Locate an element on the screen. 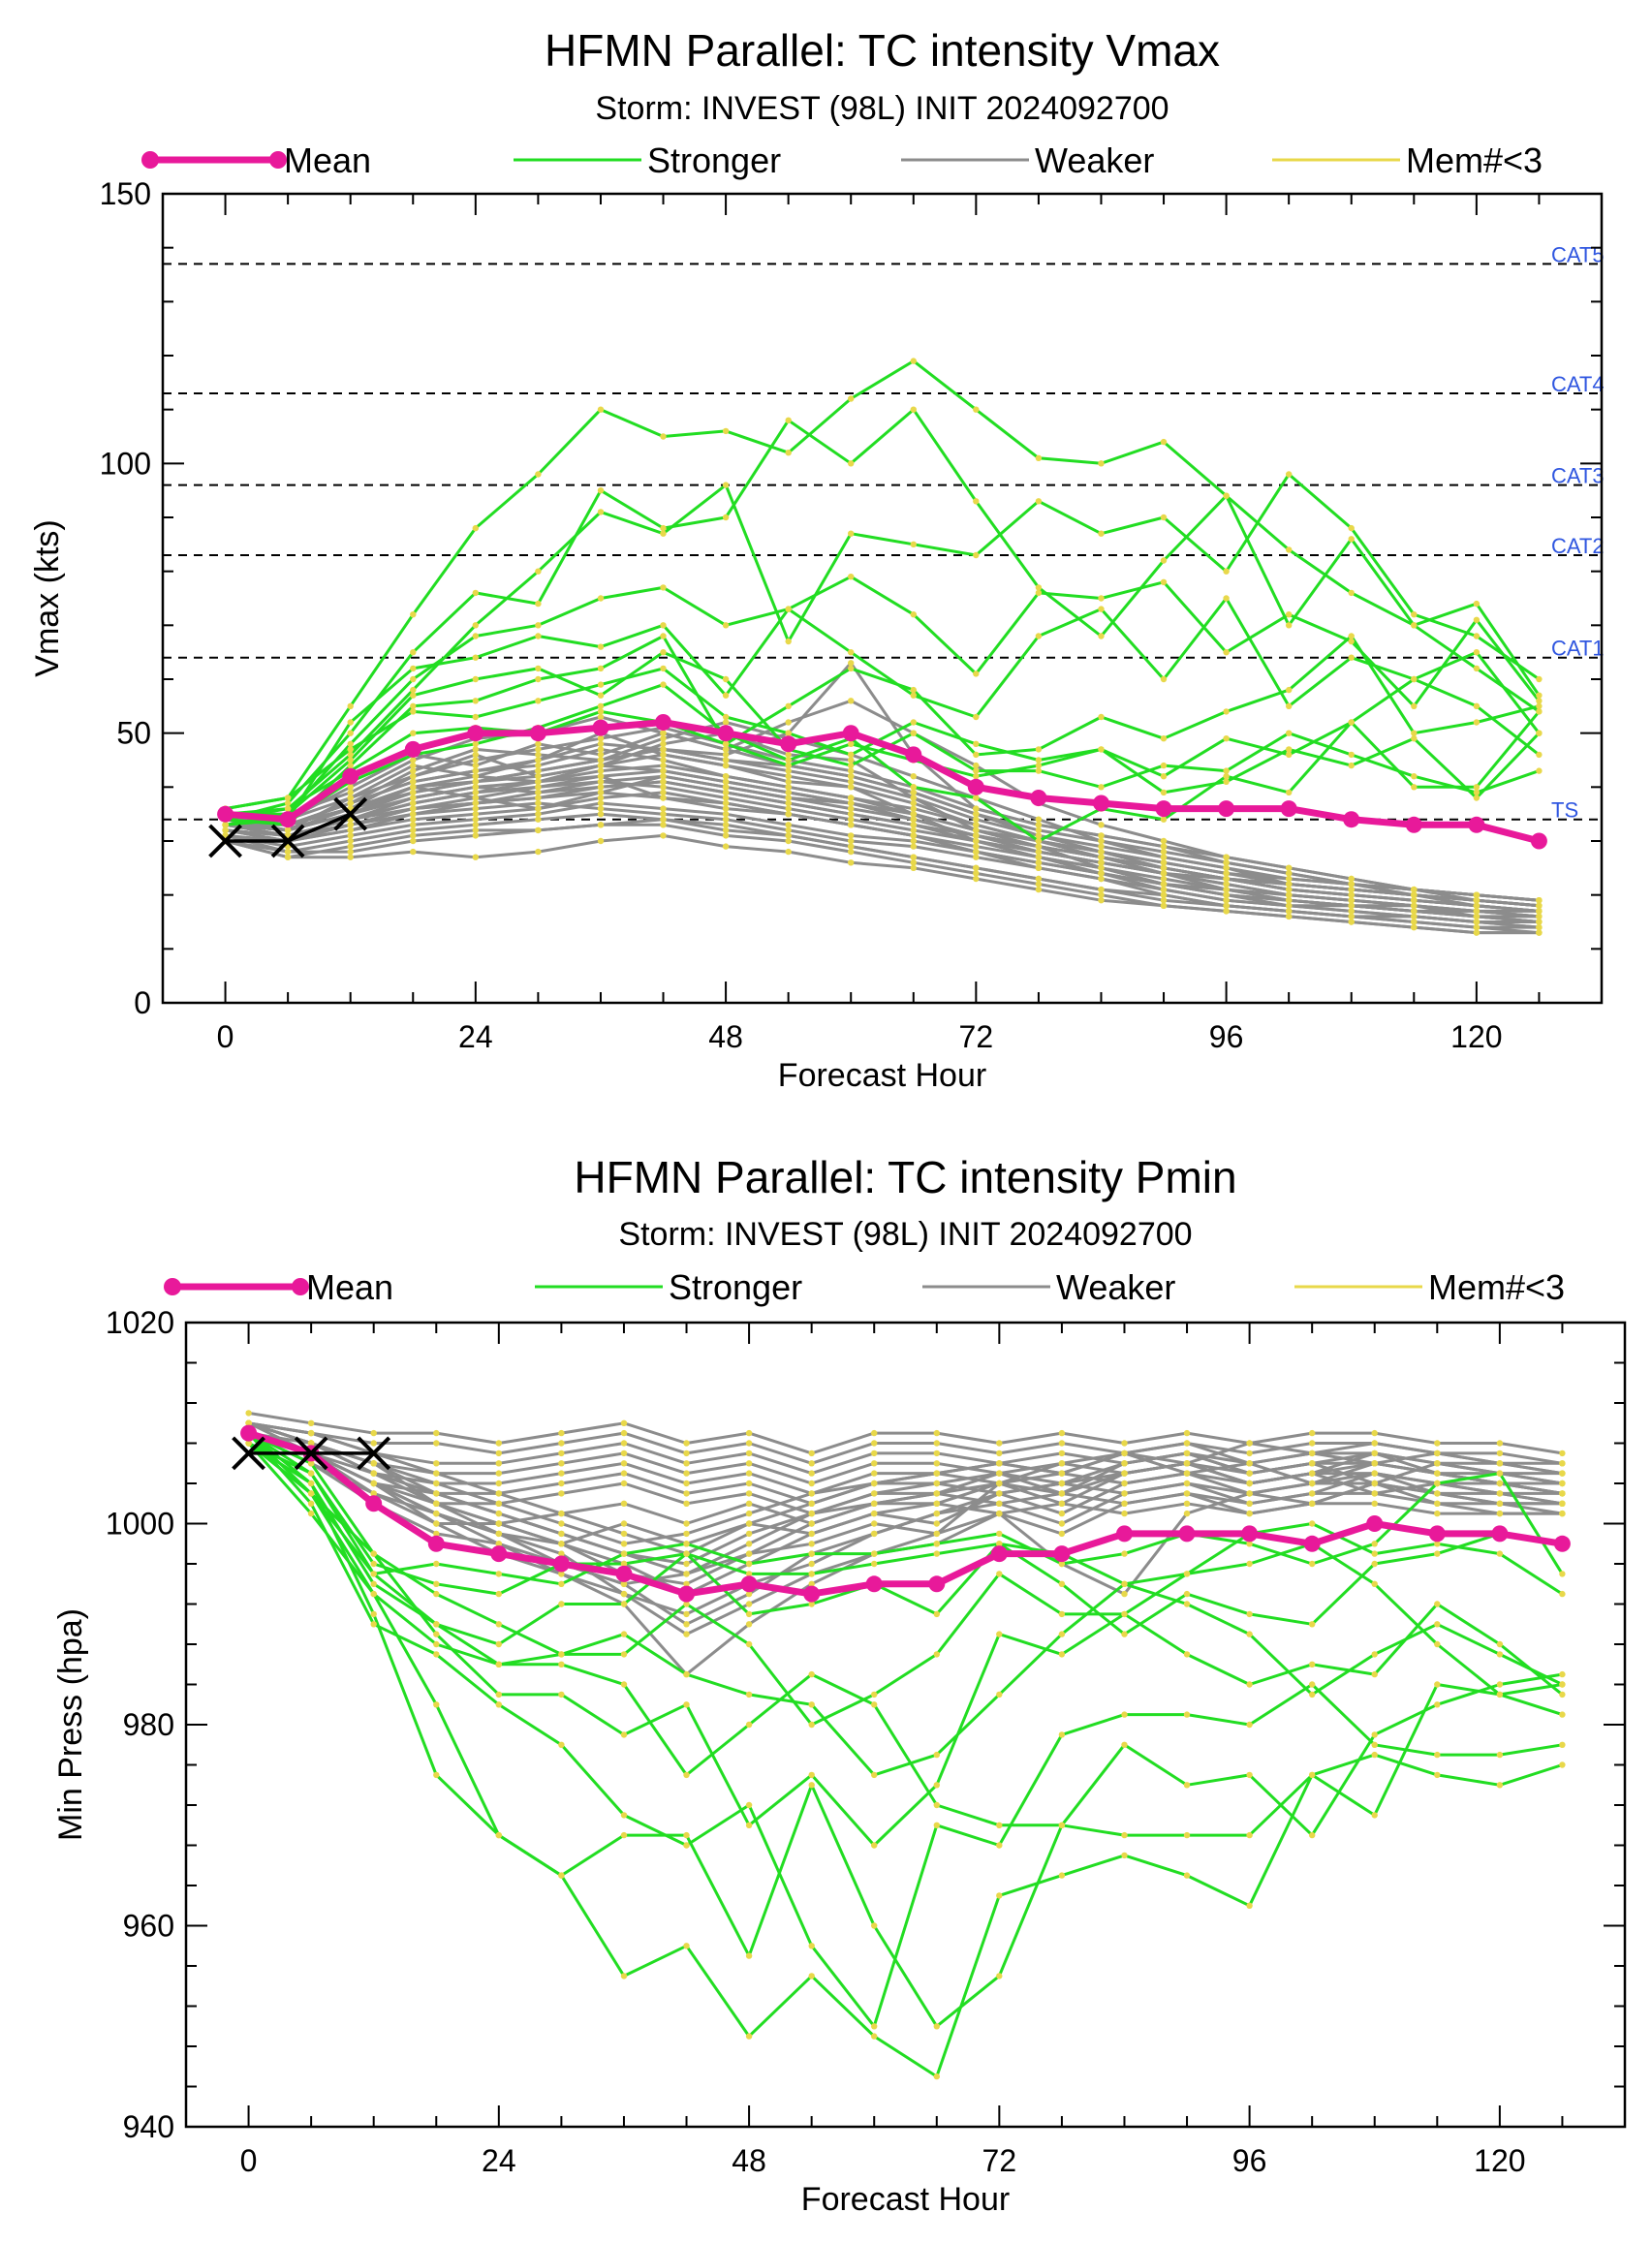 Image resolution: width=1652 pixels, height=2244 pixels. mean-line is located at coordinates (905, 1513).